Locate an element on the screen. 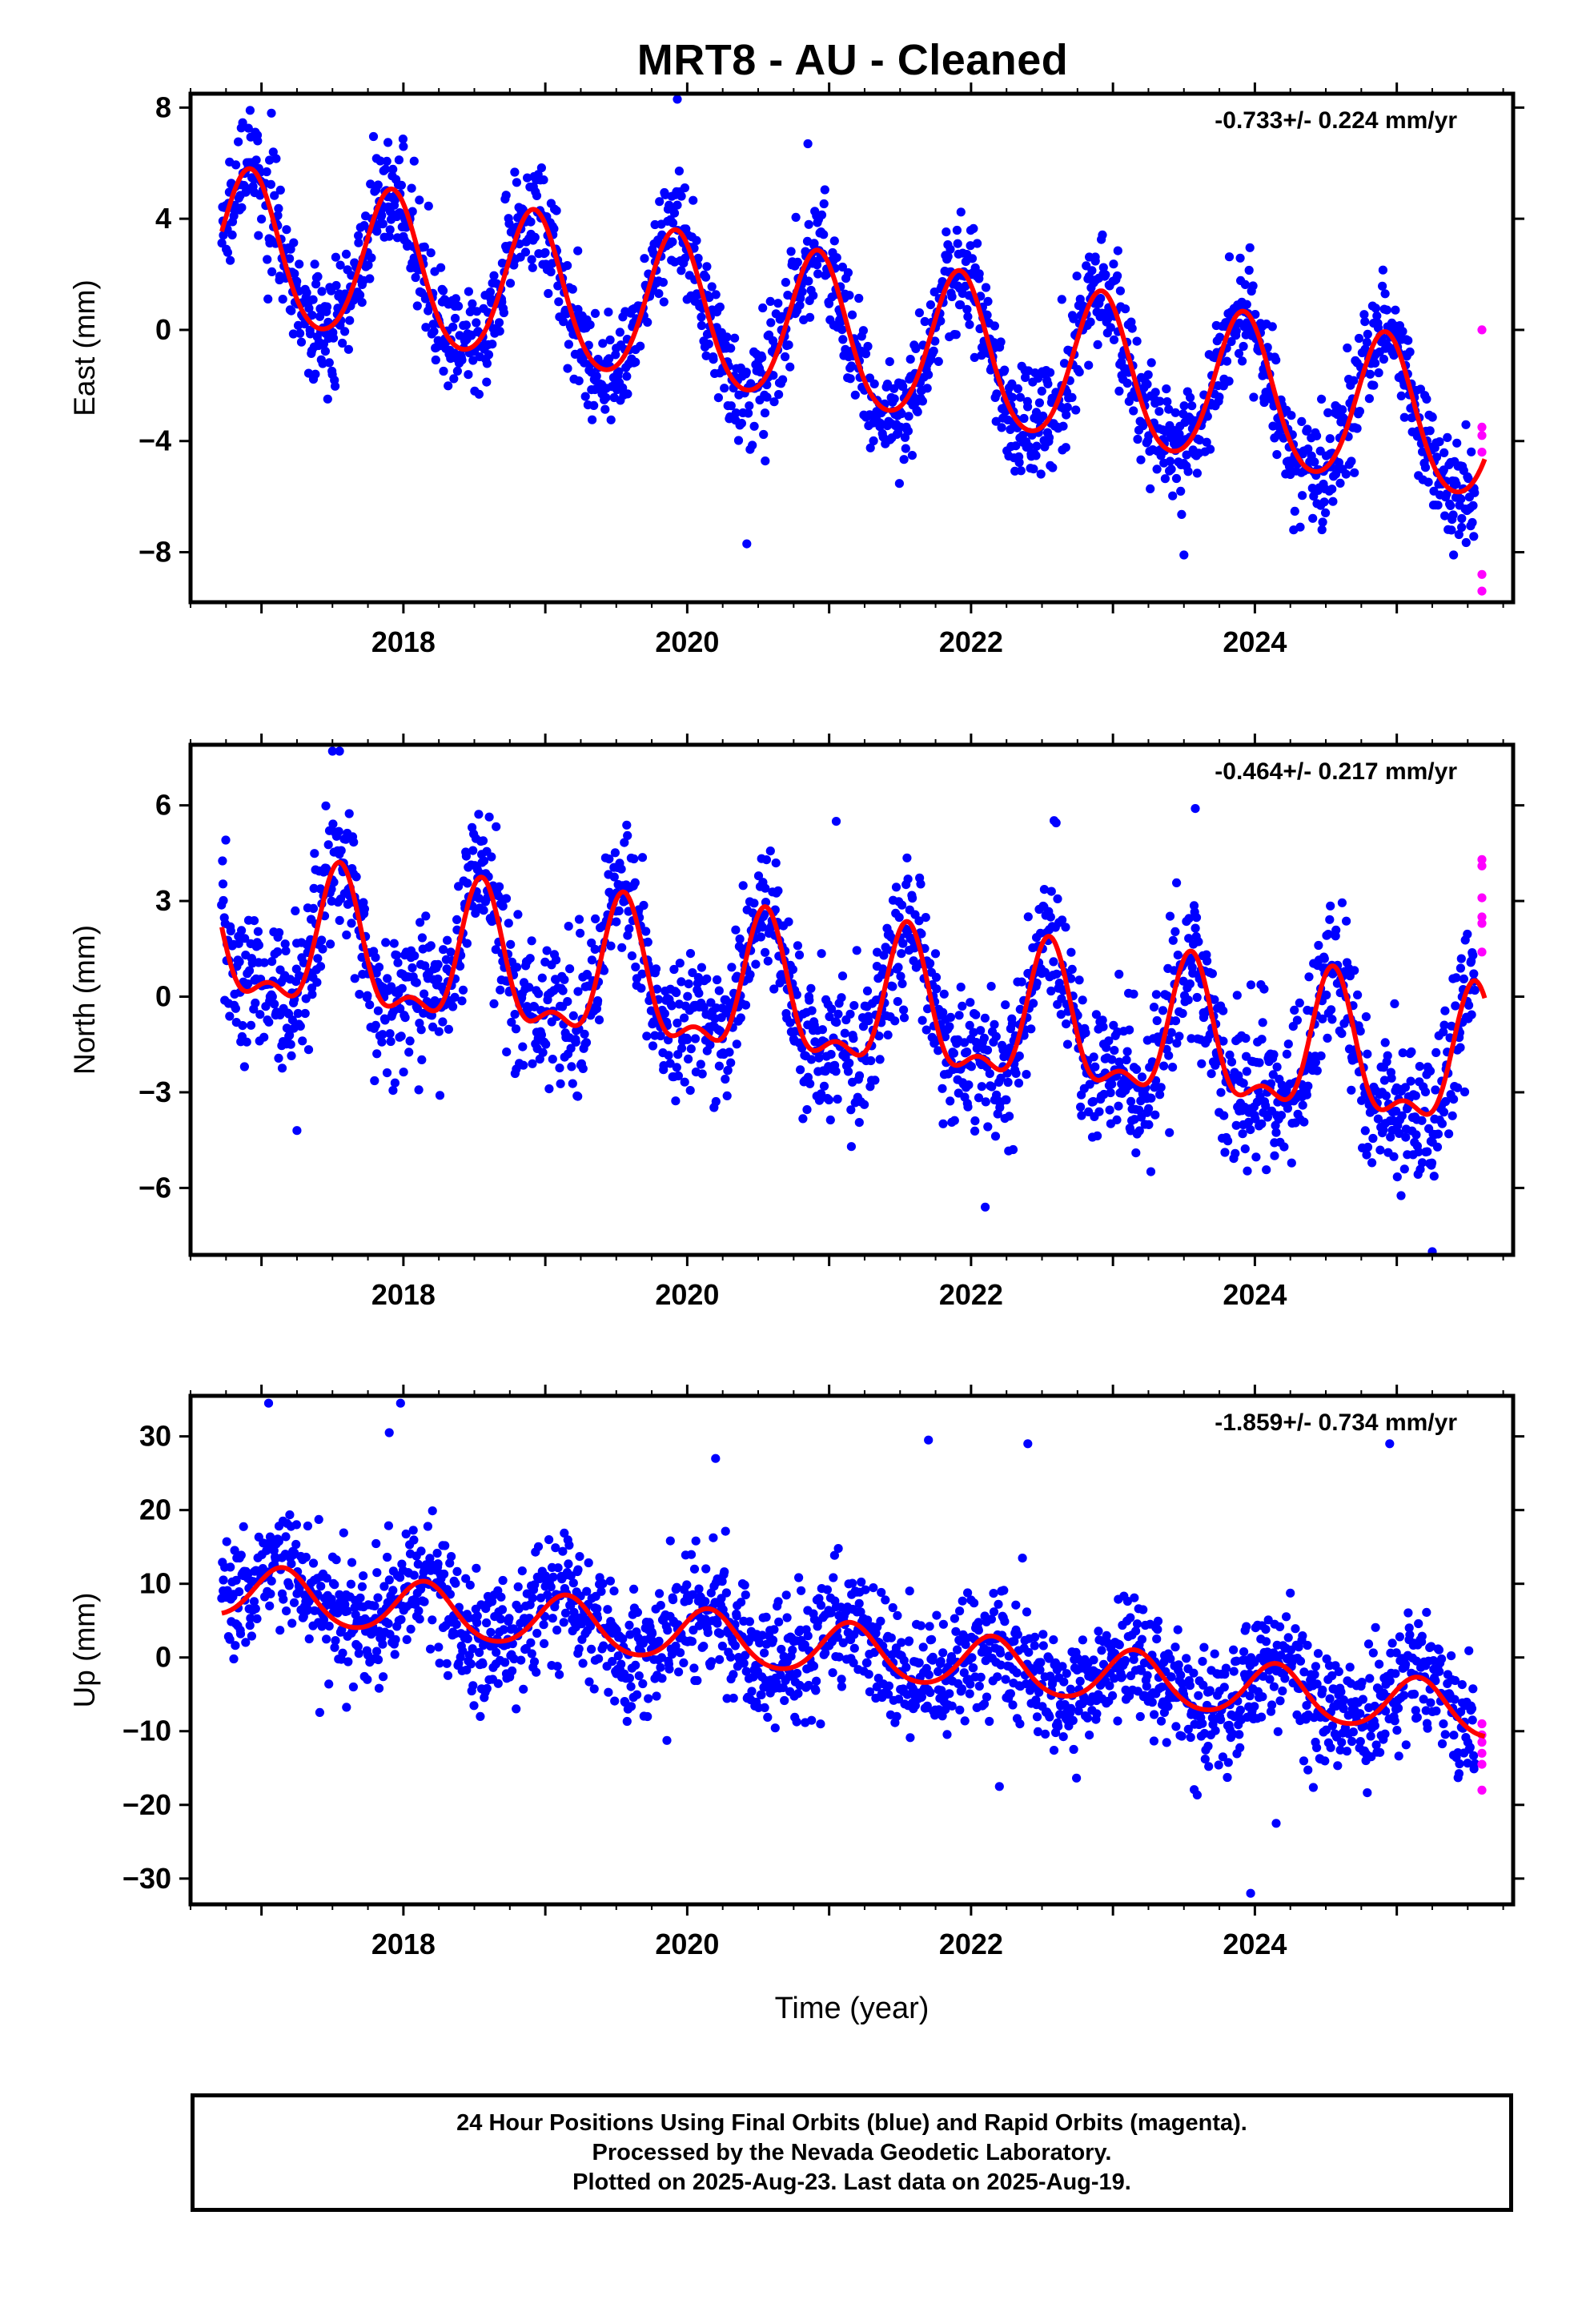  rapid-point is located at coordinates (1482, 591).